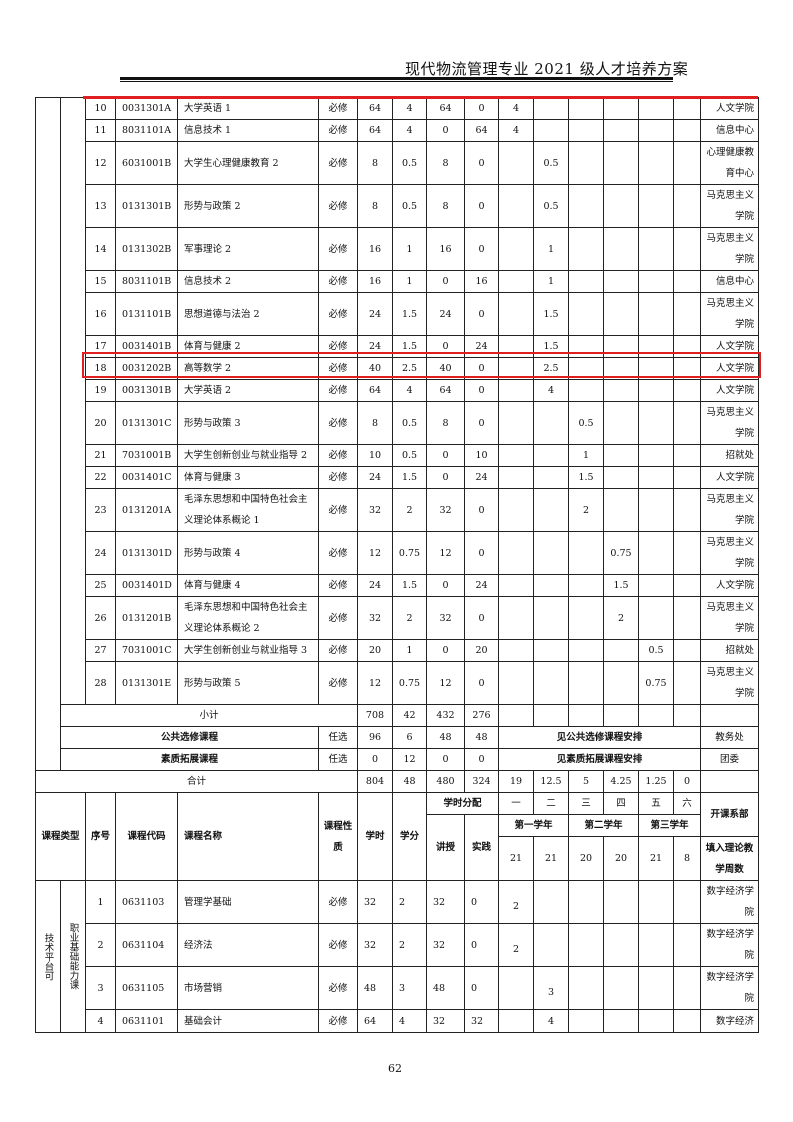 The height and width of the screenshot is (1122, 793). What do you see at coordinates (599, 737) in the screenshot?
I see `public-elective-note: 见公共选修课程安排` at bounding box center [599, 737].